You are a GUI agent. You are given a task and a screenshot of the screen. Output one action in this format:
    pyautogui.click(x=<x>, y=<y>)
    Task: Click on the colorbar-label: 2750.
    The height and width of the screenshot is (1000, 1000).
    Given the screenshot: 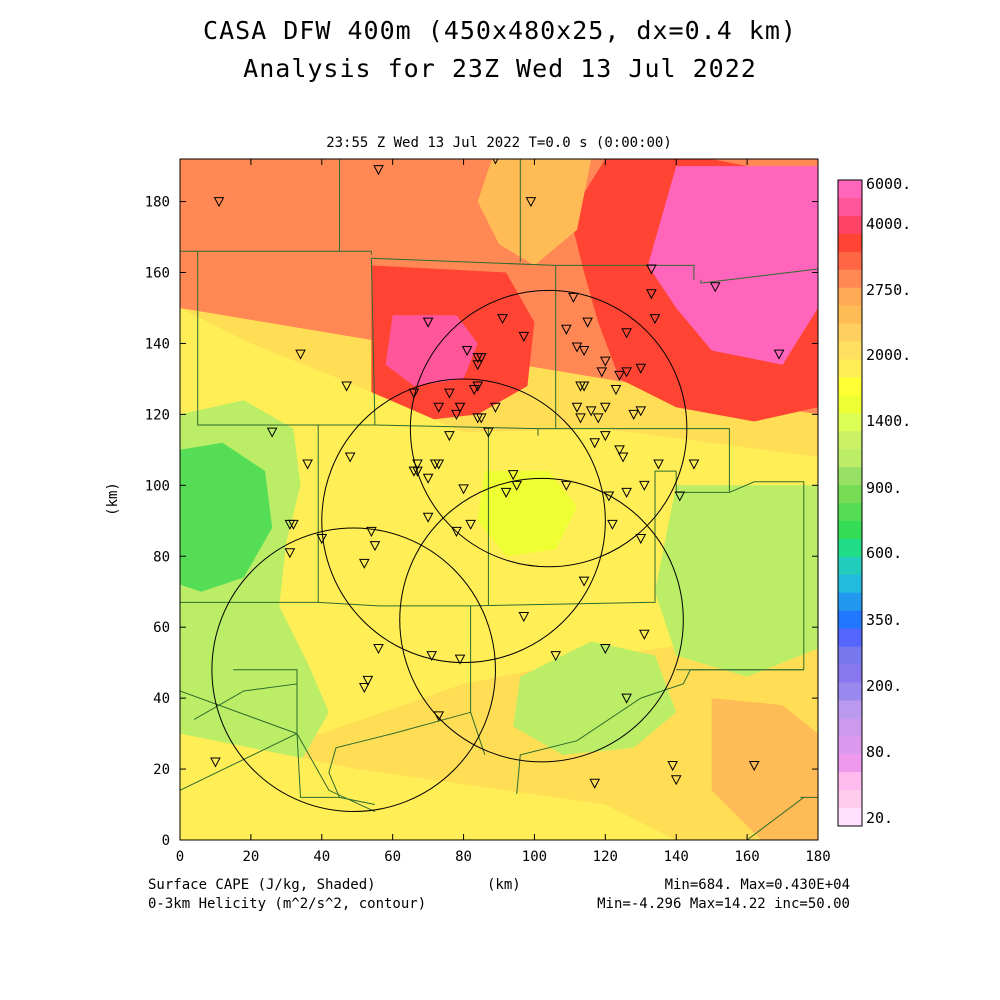 What is the action you would take?
    pyautogui.click(x=888, y=290)
    